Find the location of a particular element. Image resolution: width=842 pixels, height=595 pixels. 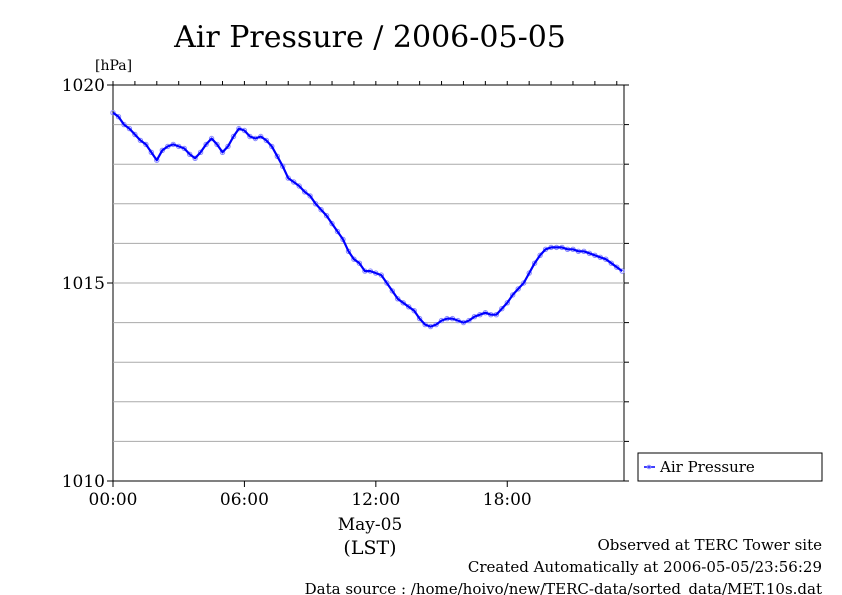

x-tick-label: 12:00 is located at coordinates (375, 500).